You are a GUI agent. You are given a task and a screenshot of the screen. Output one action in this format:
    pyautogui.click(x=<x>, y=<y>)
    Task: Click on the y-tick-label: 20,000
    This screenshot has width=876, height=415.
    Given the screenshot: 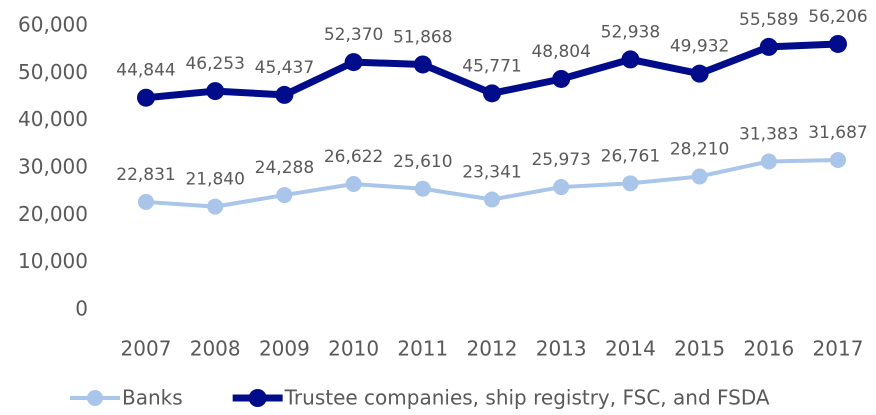 What is the action you would take?
    pyautogui.click(x=53, y=214)
    